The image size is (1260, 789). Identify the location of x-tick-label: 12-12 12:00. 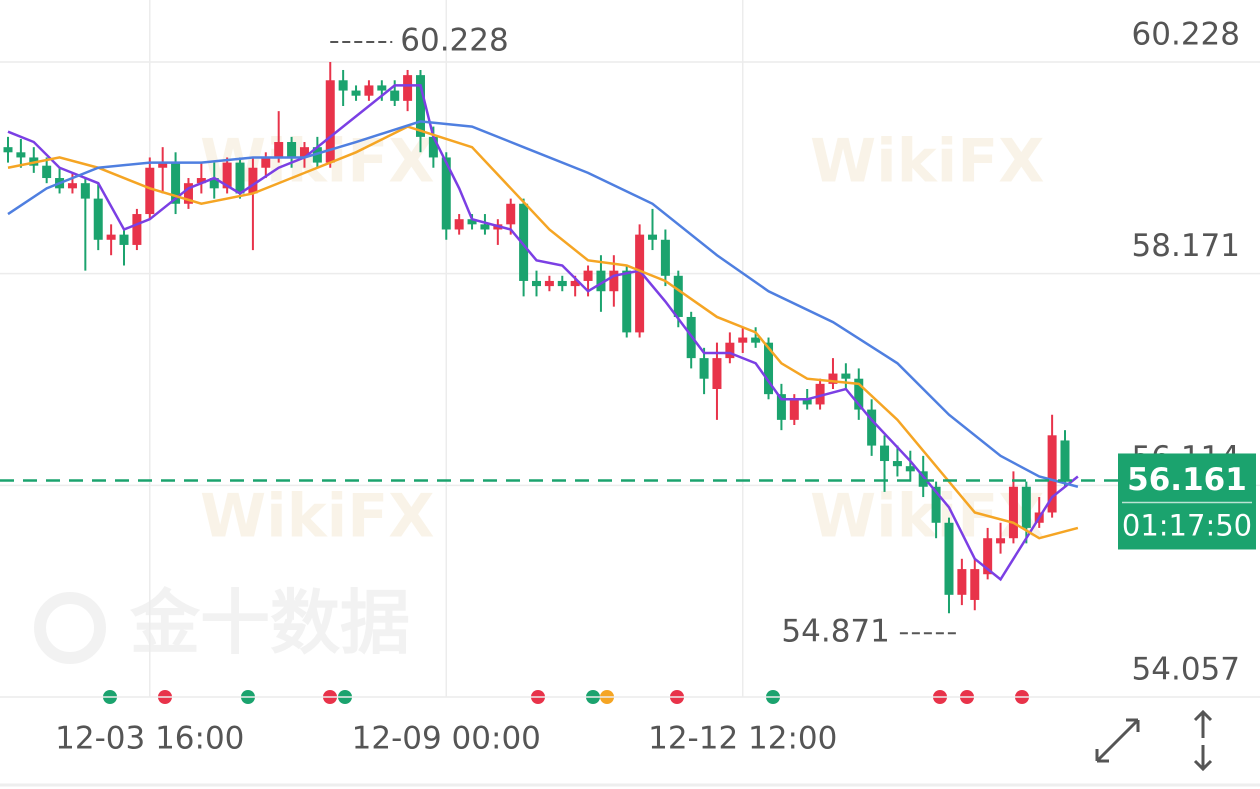
(742, 739).